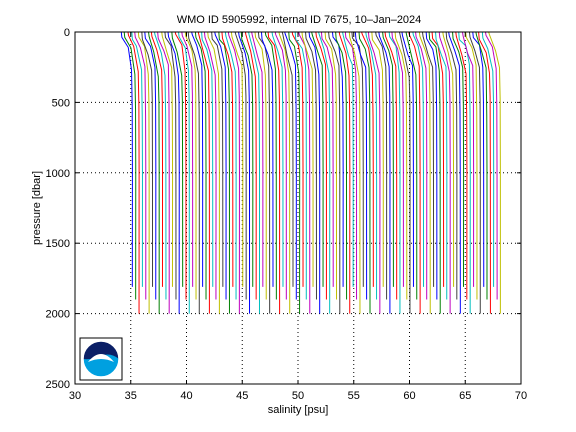  What do you see at coordinates (58, 244) in the screenshot?
I see `y-tick-label: 1500` at bounding box center [58, 244].